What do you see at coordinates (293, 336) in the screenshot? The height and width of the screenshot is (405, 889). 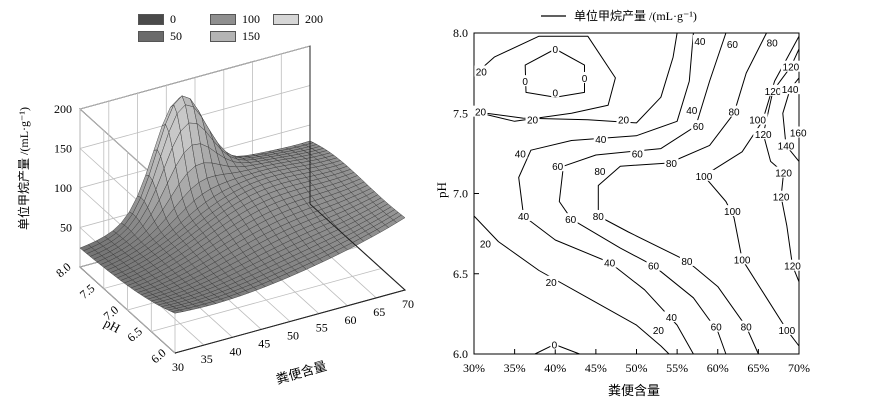 I see `surface-x-tick-label: 50` at bounding box center [293, 336].